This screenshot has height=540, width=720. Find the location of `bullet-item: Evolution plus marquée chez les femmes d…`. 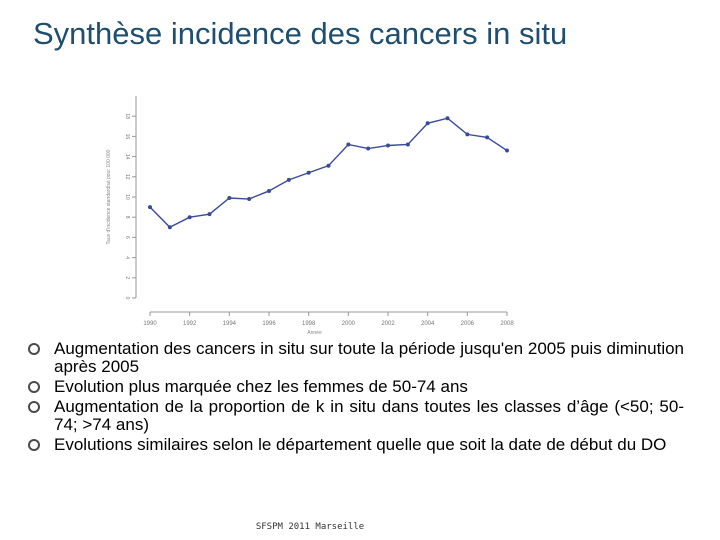

bullet-item: Evolution plus marquée chez les femmes d… is located at coordinates (356, 387).